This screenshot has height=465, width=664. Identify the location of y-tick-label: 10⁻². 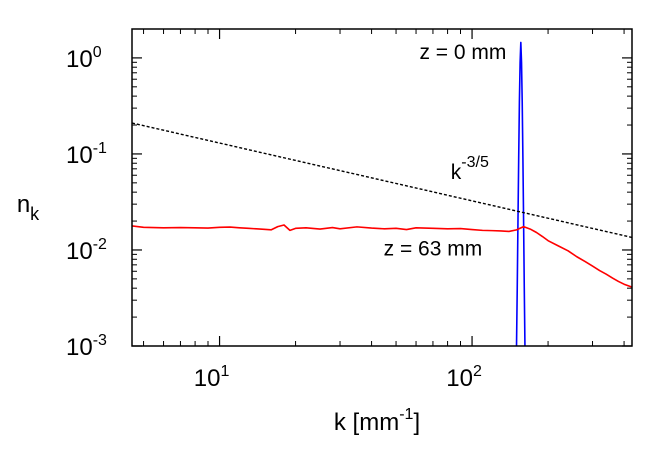
(86, 250).